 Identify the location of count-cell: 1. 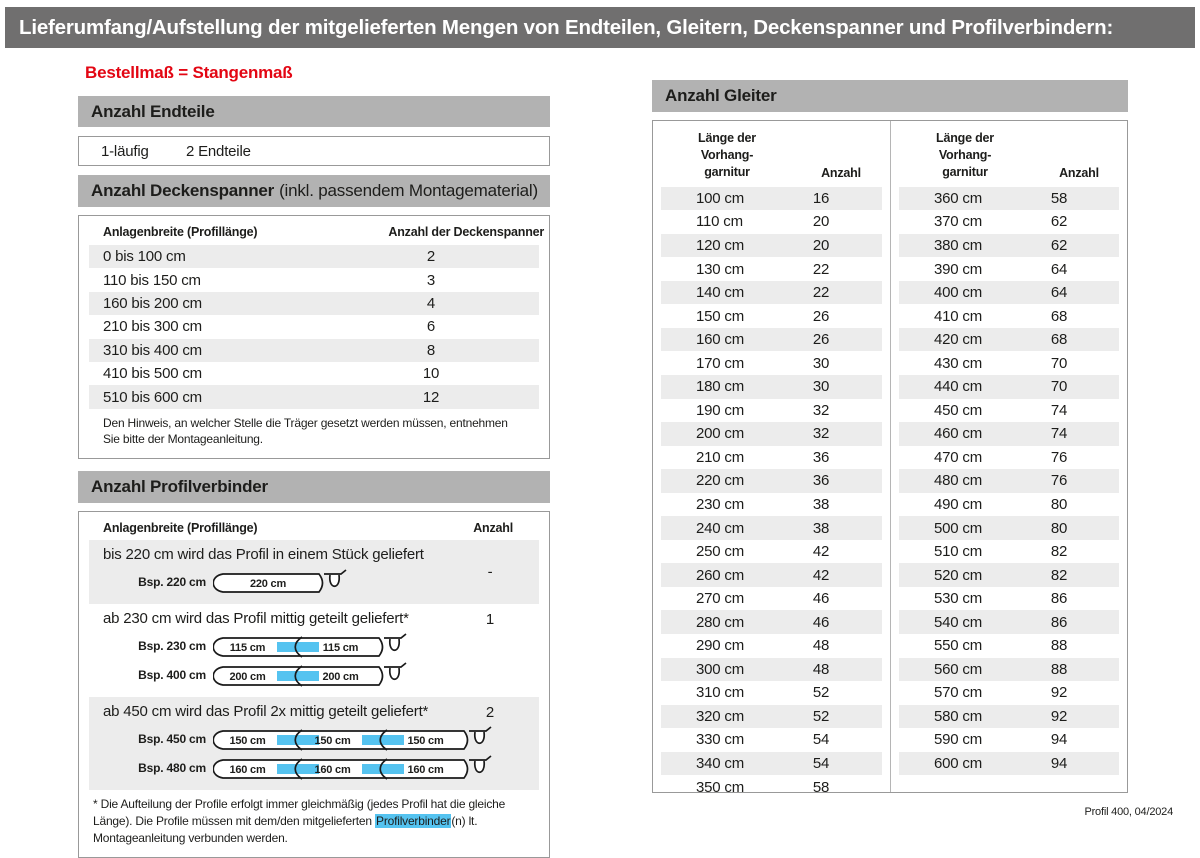
(490, 620).